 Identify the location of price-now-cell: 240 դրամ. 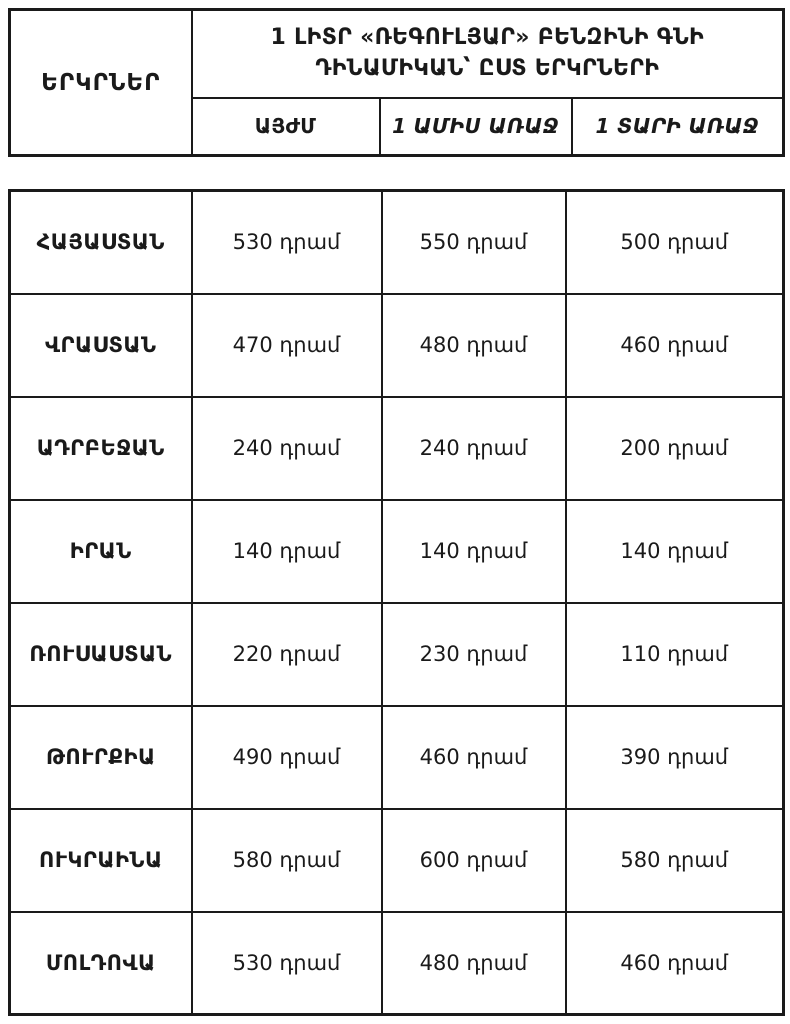
(286, 448).